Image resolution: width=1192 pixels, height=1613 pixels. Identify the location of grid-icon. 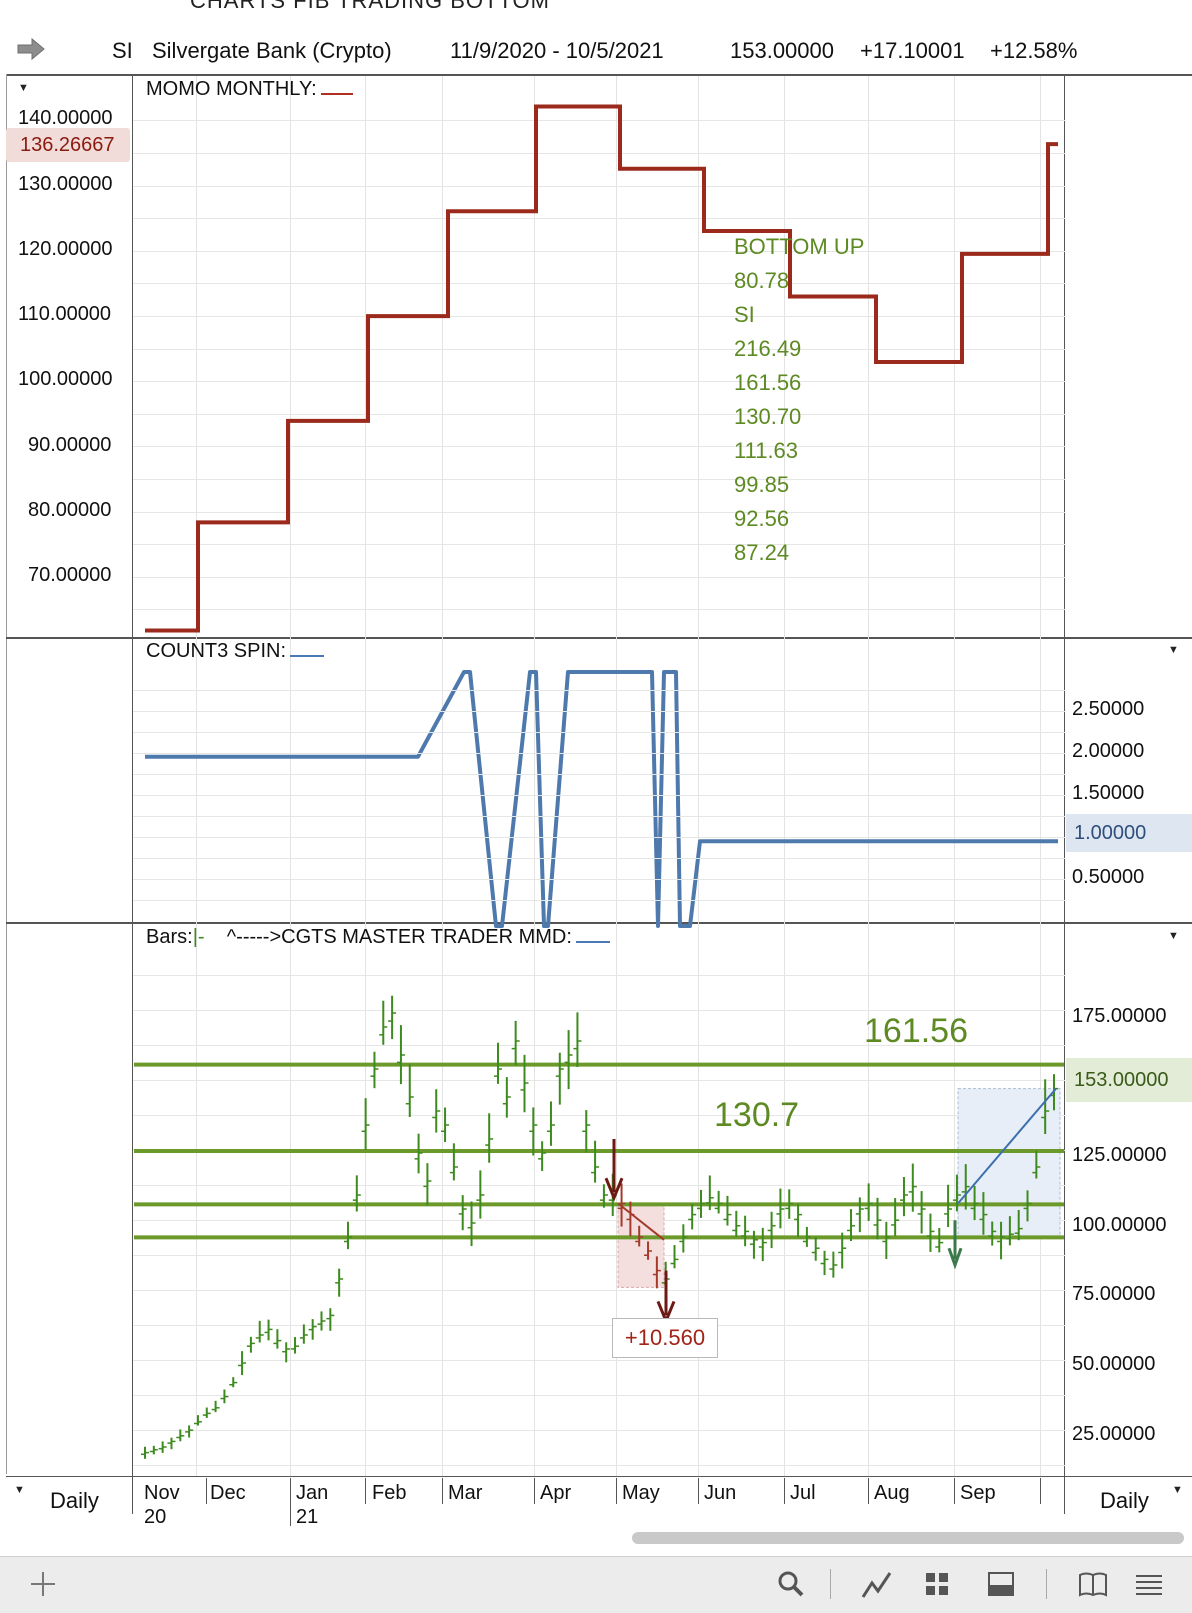
(937, 1584).